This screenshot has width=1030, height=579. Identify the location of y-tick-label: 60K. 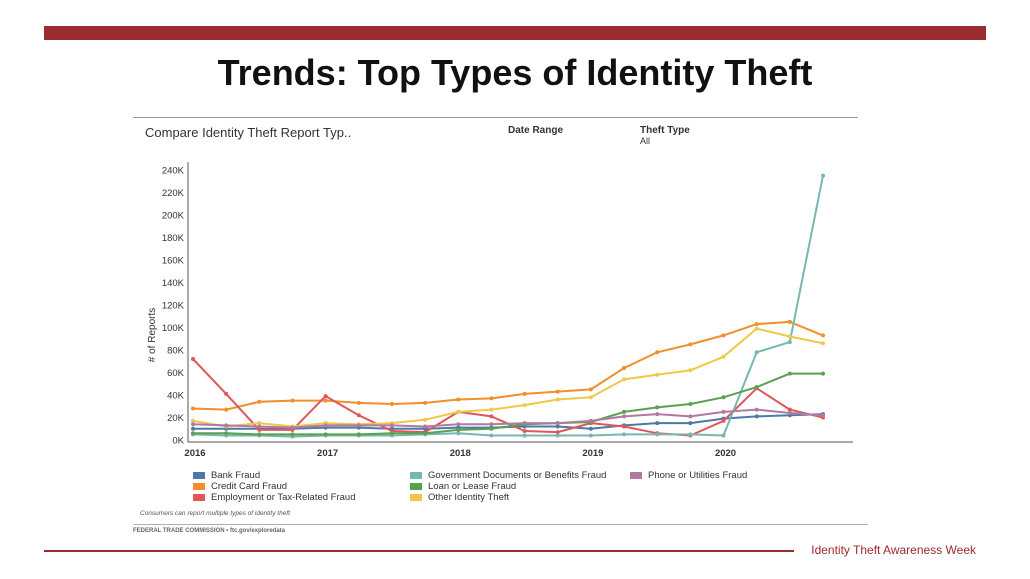
(176, 373).